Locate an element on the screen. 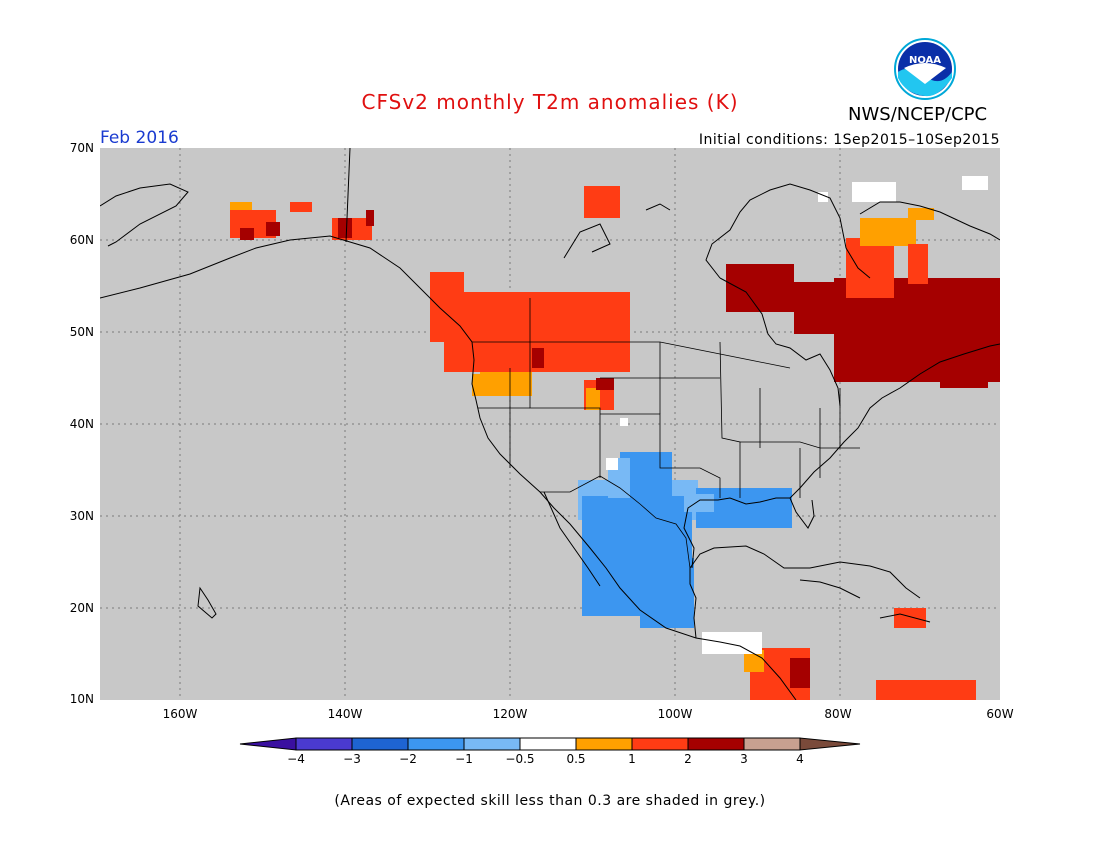 The width and height of the screenshot is (1100, 850). colorbar is located at coordinates (550, 744).